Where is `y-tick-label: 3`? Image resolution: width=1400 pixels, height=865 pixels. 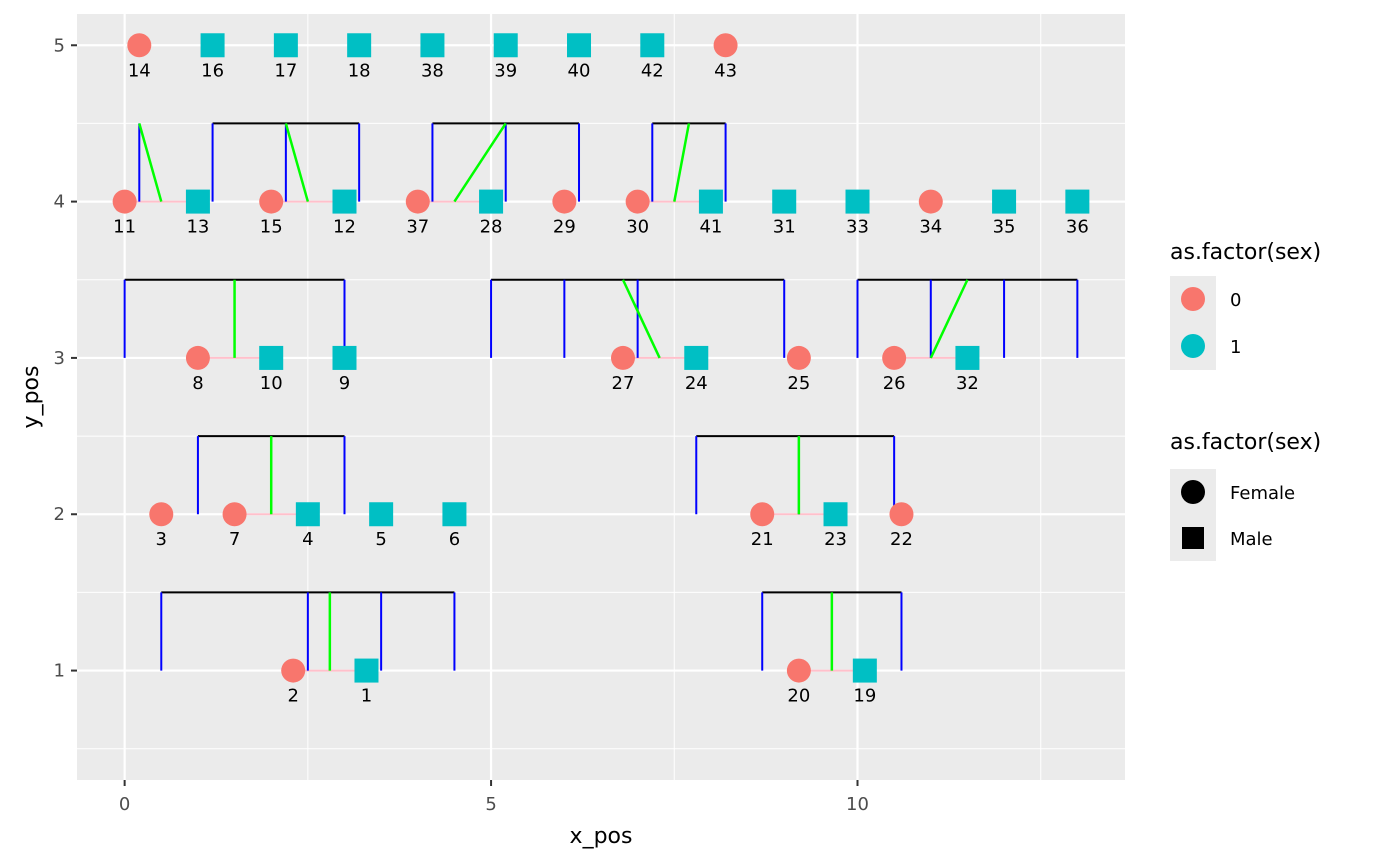 y-tick-label: 3 is located at coordinates (59, 358).